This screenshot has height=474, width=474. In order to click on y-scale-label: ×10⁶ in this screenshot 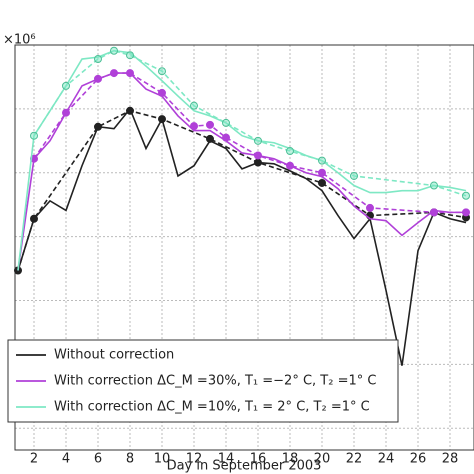, I will do `click(19, 40)`.